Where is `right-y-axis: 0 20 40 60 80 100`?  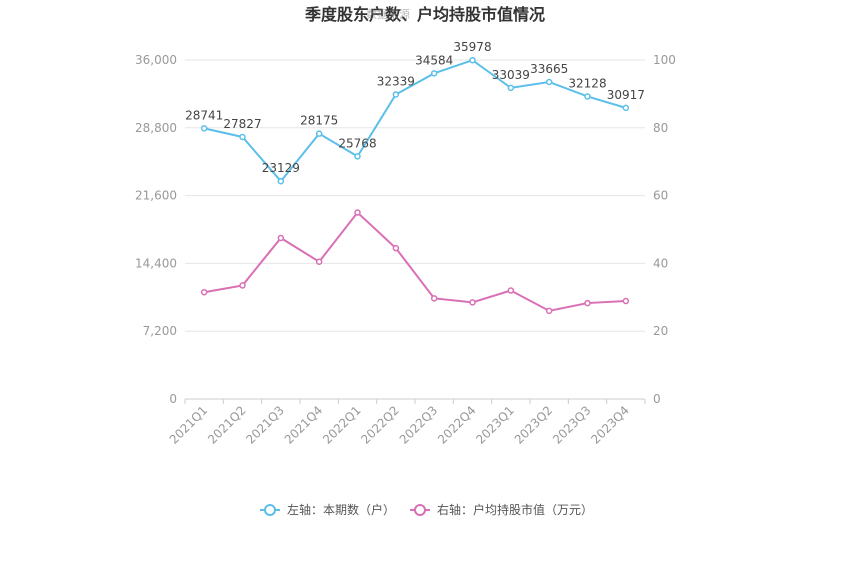 right-y-axis: 0 20 40 60 80 100 is located at coordinates (664, 229).